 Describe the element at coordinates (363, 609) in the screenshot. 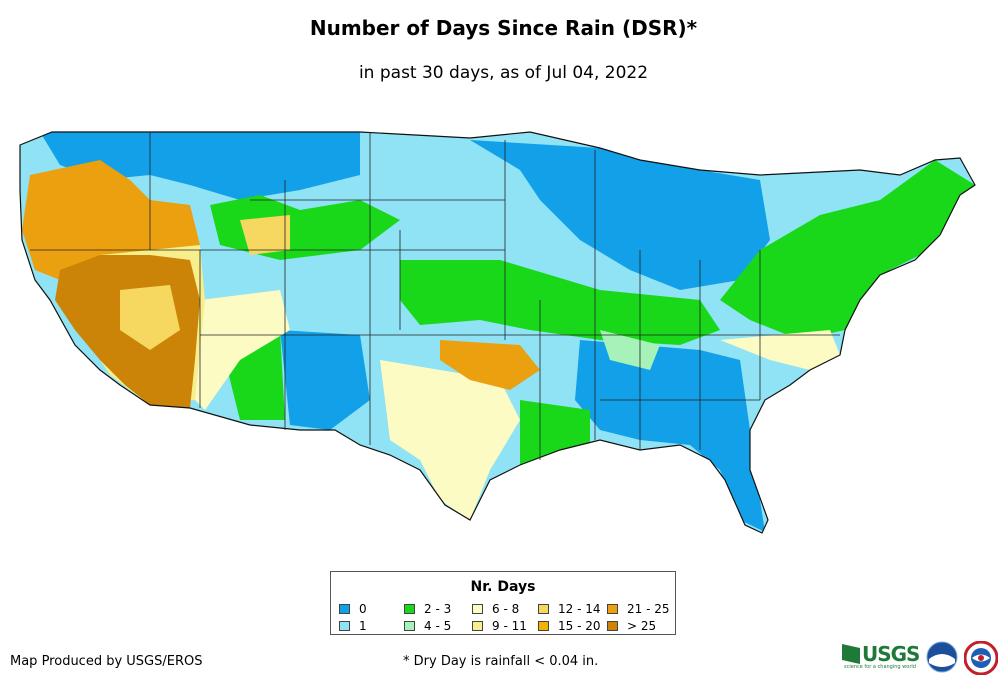

I see `legend-label: 0` at that location.